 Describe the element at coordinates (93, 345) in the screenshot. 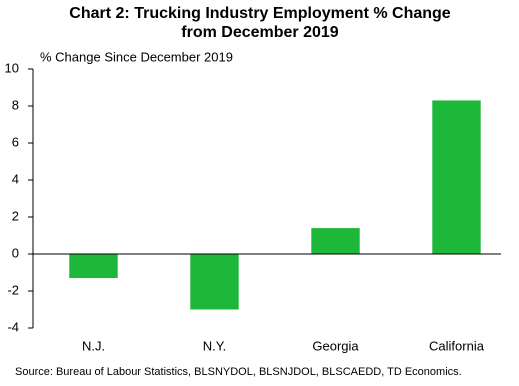

I see `x-tick-label: N.J.` at that location.